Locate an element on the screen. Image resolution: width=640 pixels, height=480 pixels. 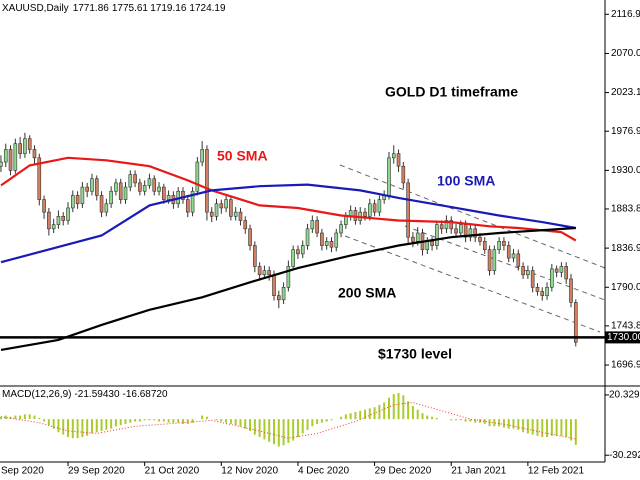
header: XAUUSD,Daily 1771.86 1775.61 1719.16 1724.19 is located at coordinates (114, 8).